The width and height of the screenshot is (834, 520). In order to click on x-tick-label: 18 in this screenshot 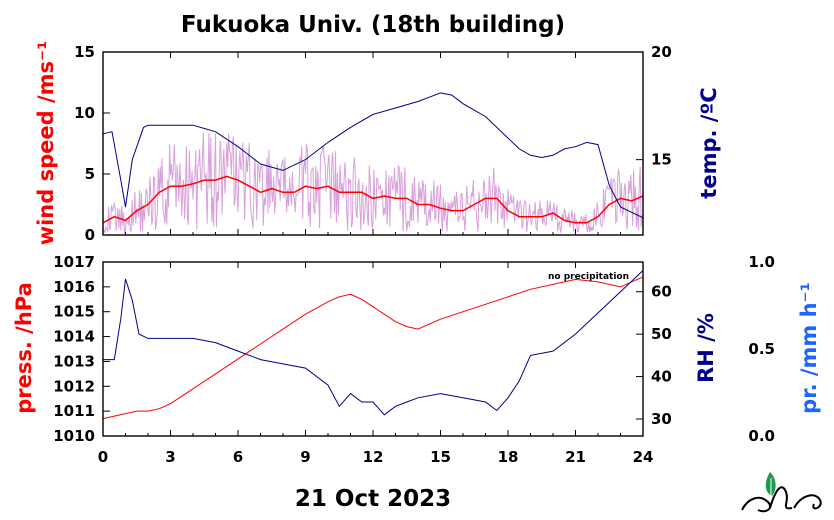, I will do `click(508, 457)`.